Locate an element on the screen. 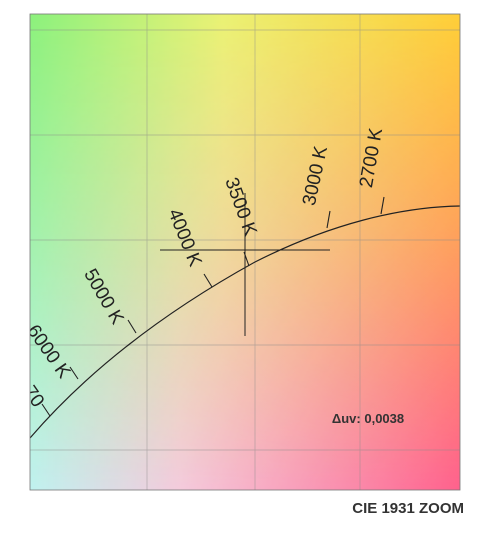  crosshair is located at coordinates (245, 264).